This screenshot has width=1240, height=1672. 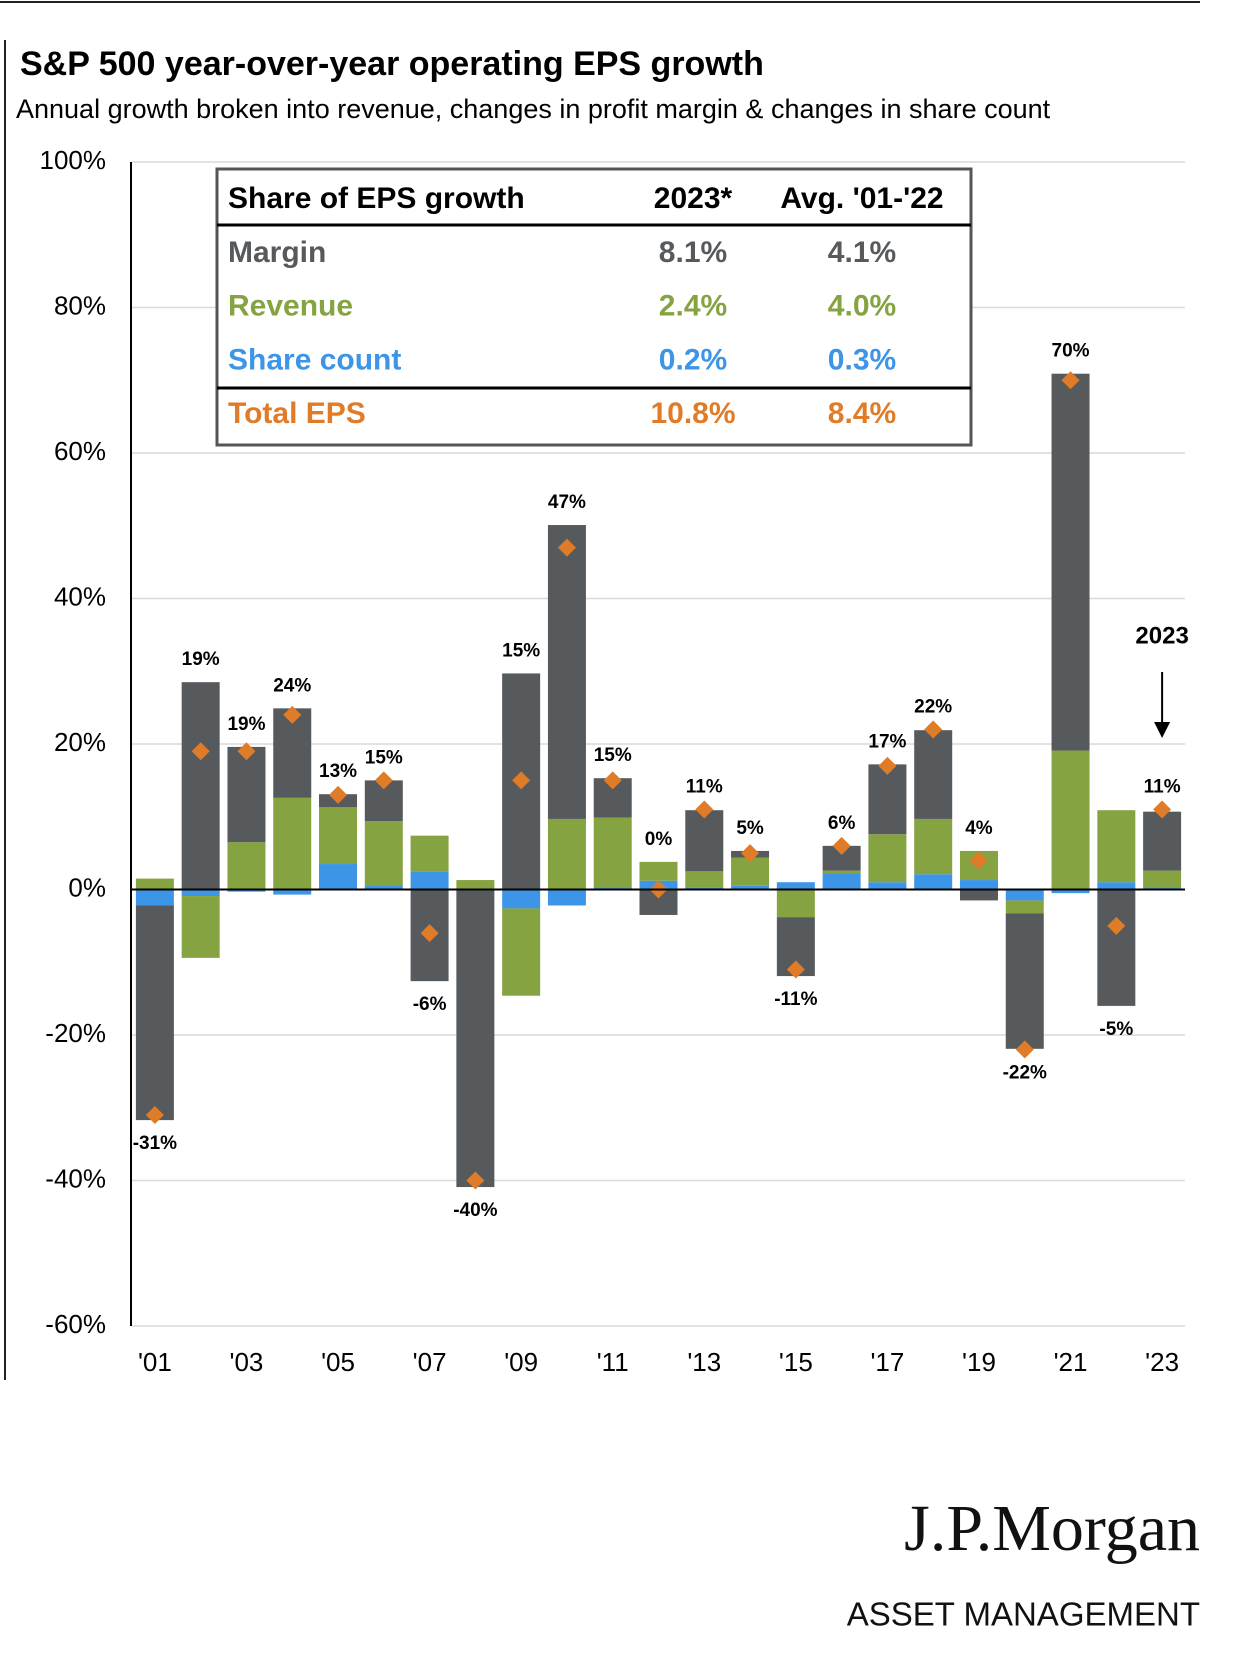 I want to click on table-cell: Margin, so click(x=277, y=252).